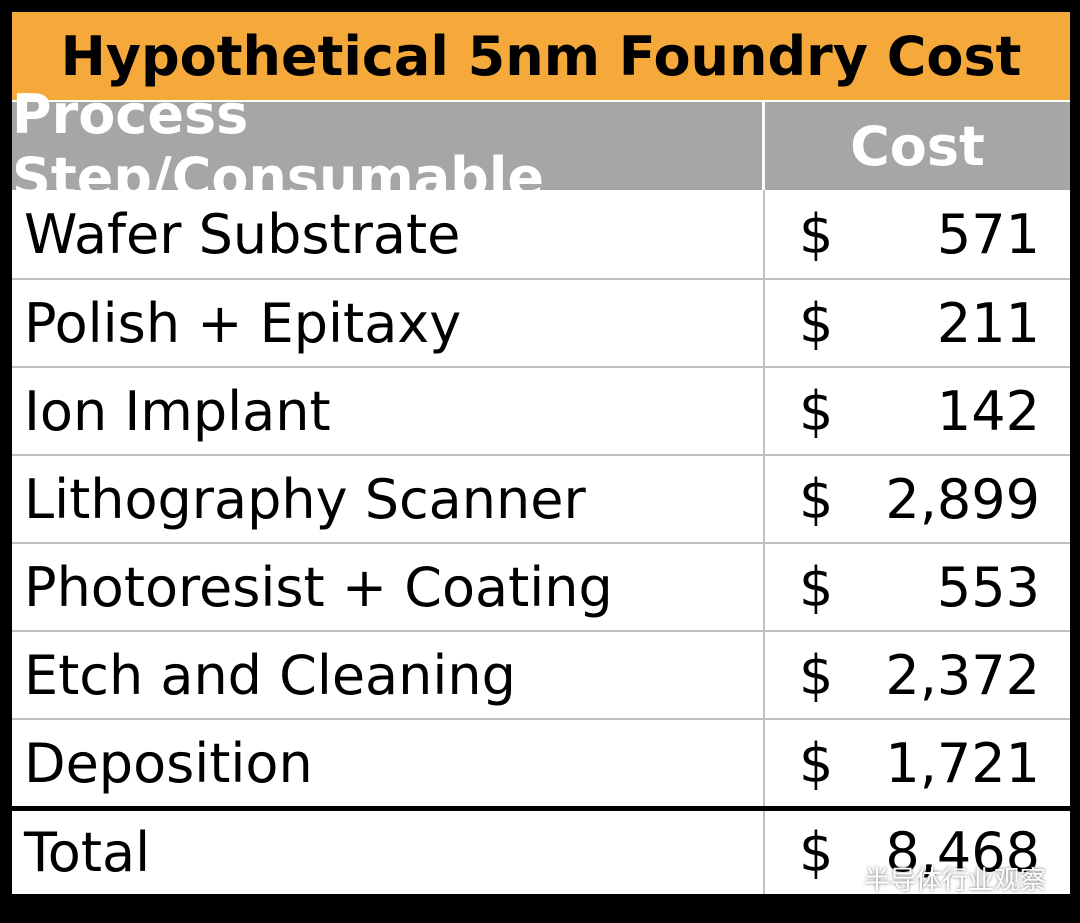 This screenshot has width=1080, height=923. Describe the element at coordinates (954, 881) in the screenshot. I see `watermark-text: 半导体行业观察` at that location.